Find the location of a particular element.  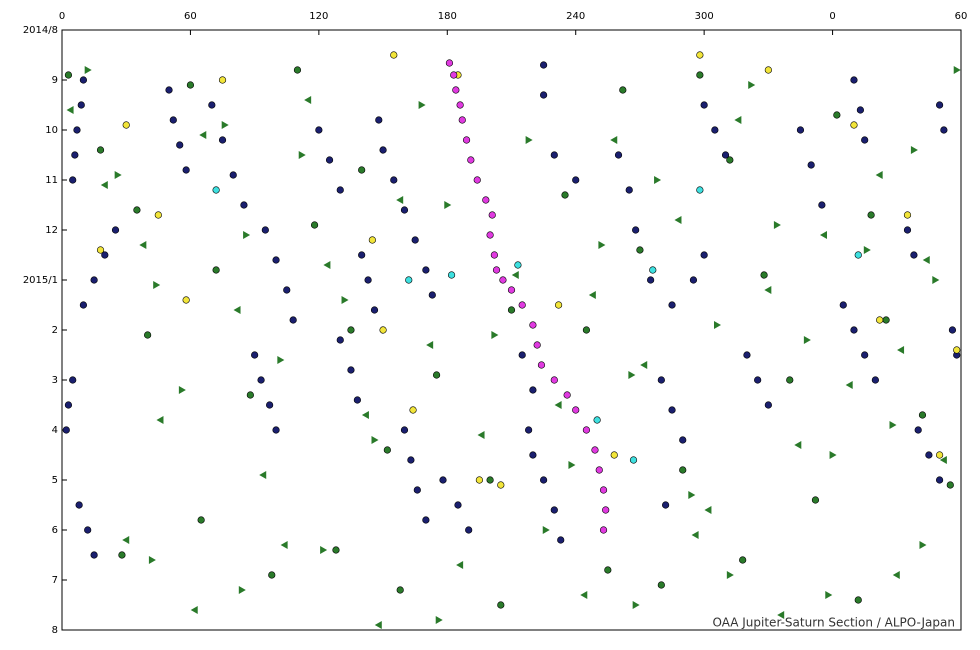

y-tick-label: 10 is located at coordinates (51, 130).